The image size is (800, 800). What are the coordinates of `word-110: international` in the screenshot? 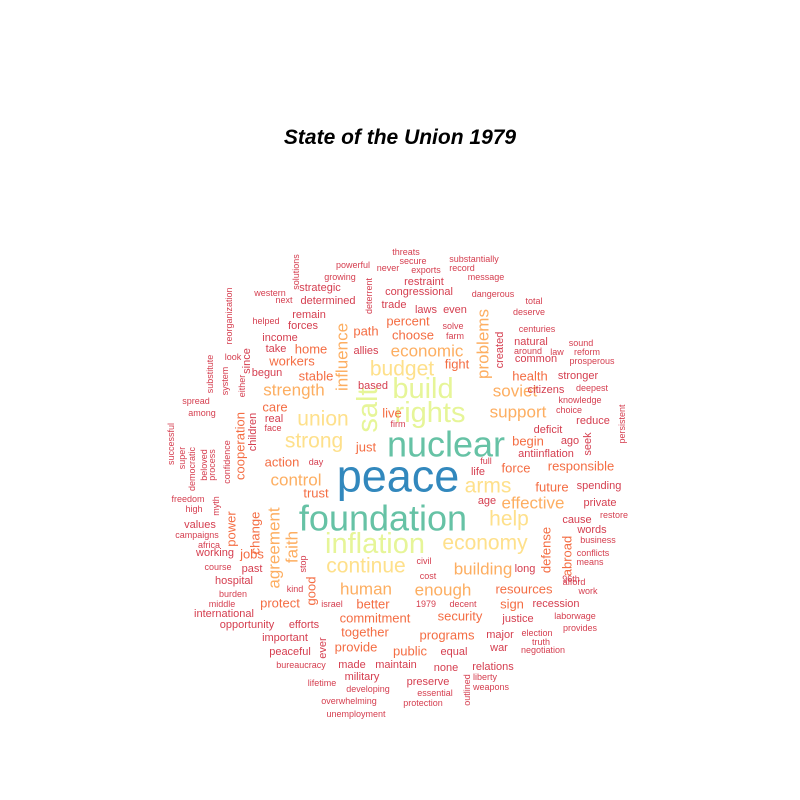 It's located at (224, 614).